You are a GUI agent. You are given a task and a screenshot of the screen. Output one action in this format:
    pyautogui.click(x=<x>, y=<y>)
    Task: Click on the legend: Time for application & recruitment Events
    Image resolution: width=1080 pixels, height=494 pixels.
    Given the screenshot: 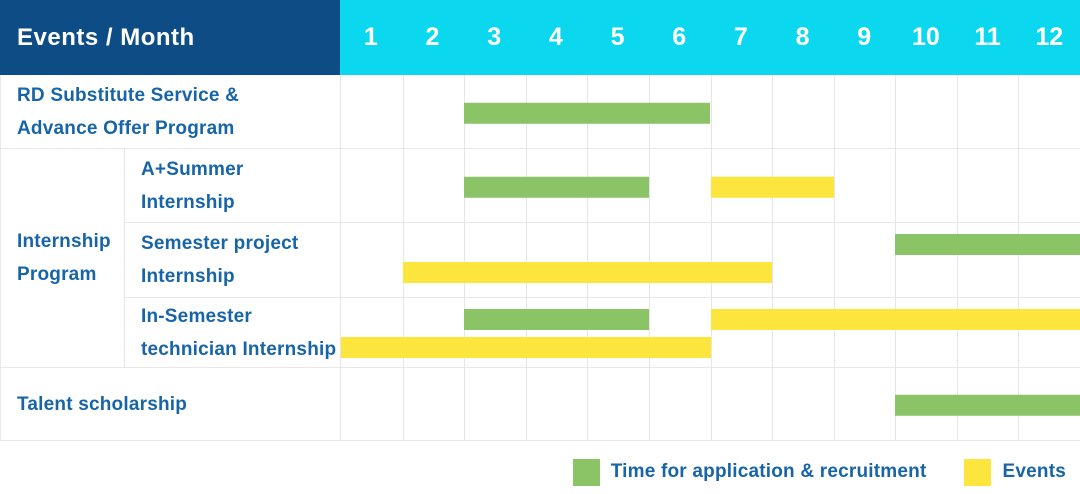 What is the action you would take?
    pyautogui.click(x=540, y=467)
    